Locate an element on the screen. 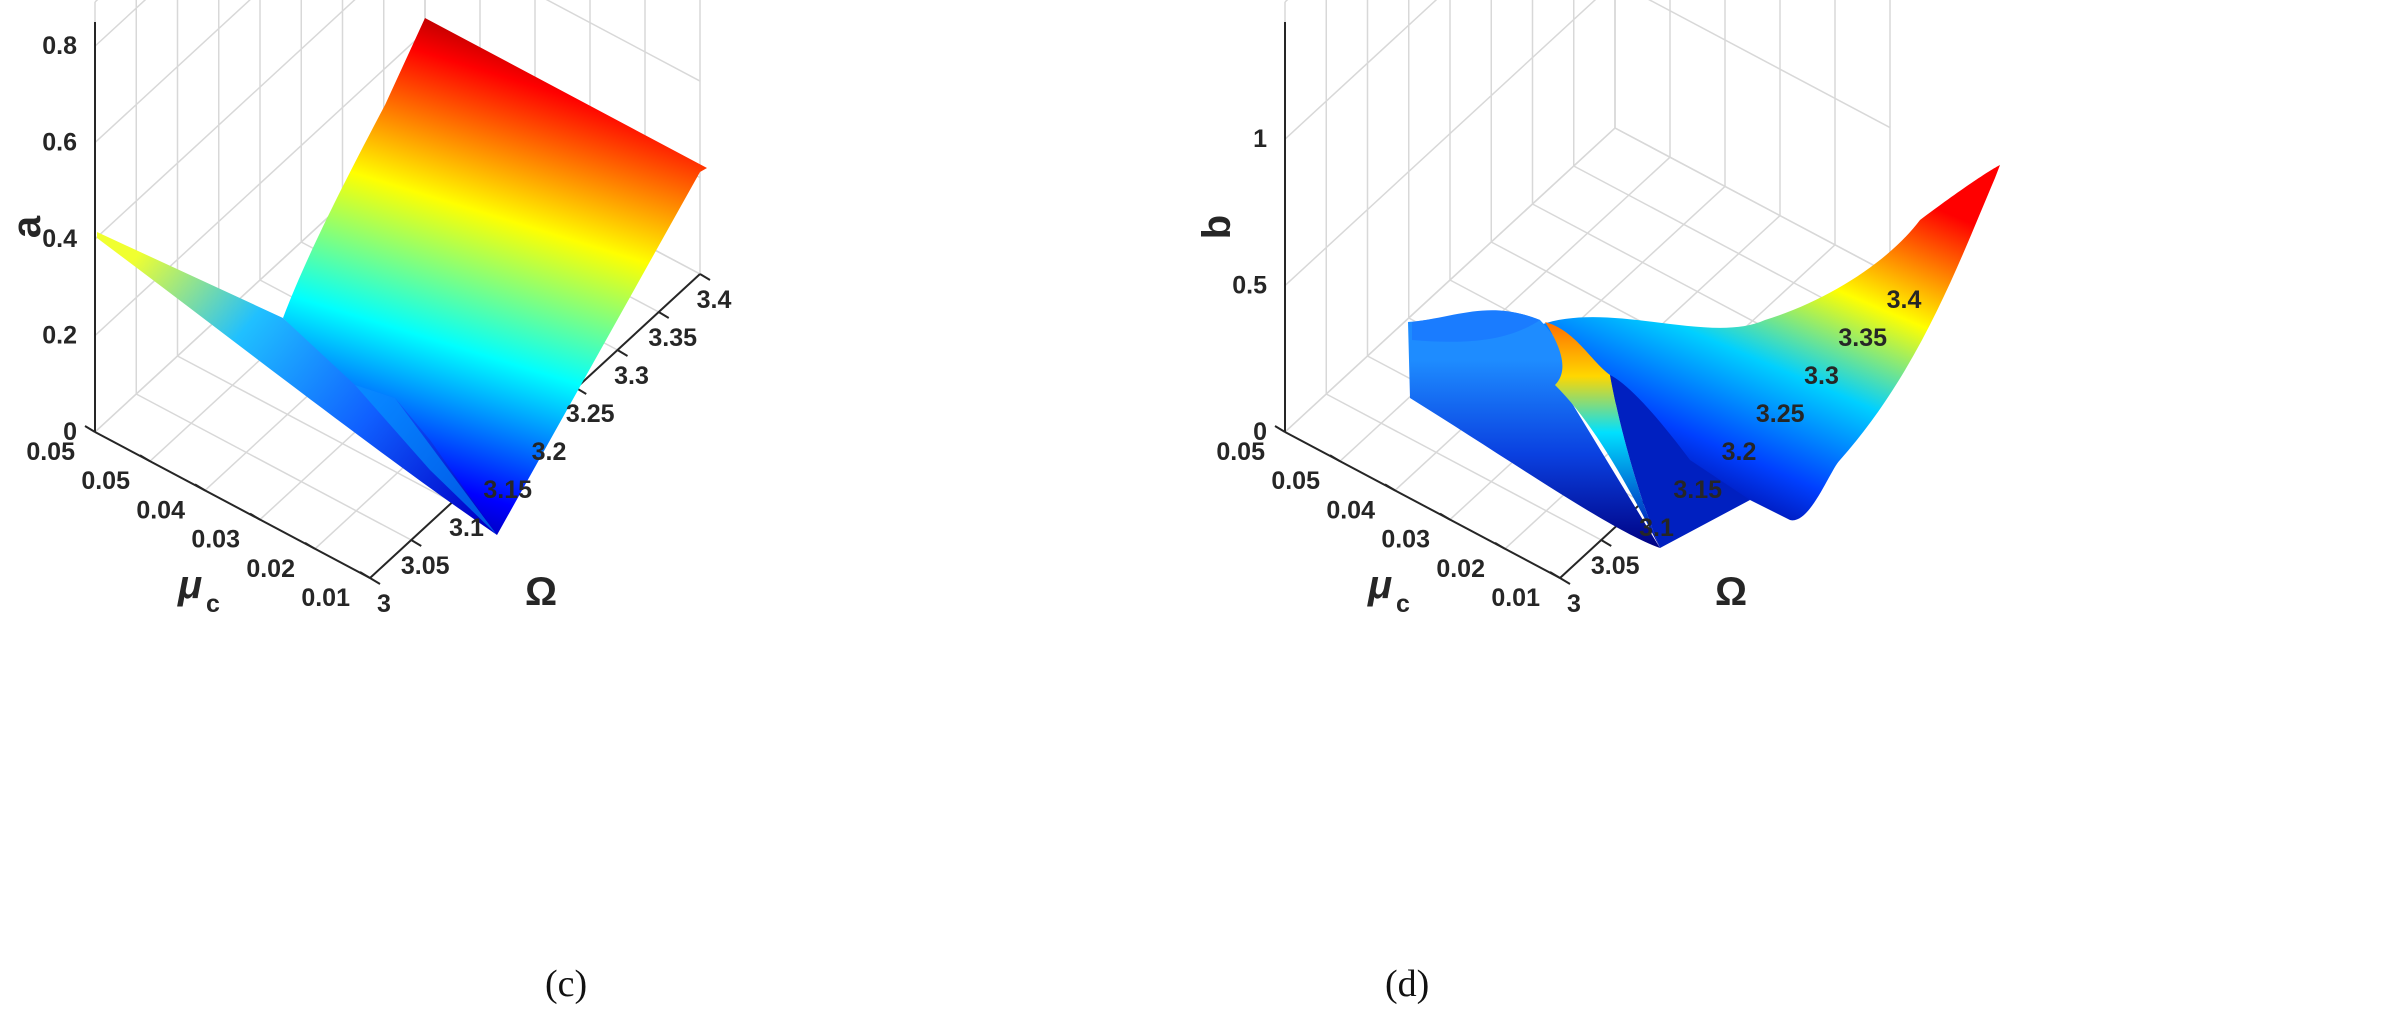 The image size is (2393, 1026). surface-trough is located at coordinates (1680, 461).